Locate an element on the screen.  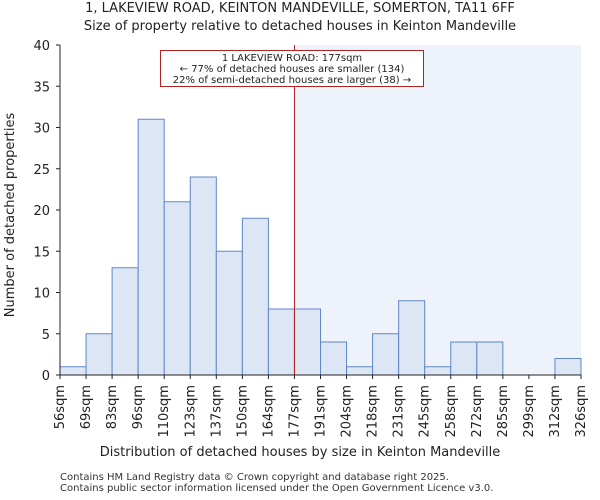
bar-231sqm is located at coordinates (412, 338).